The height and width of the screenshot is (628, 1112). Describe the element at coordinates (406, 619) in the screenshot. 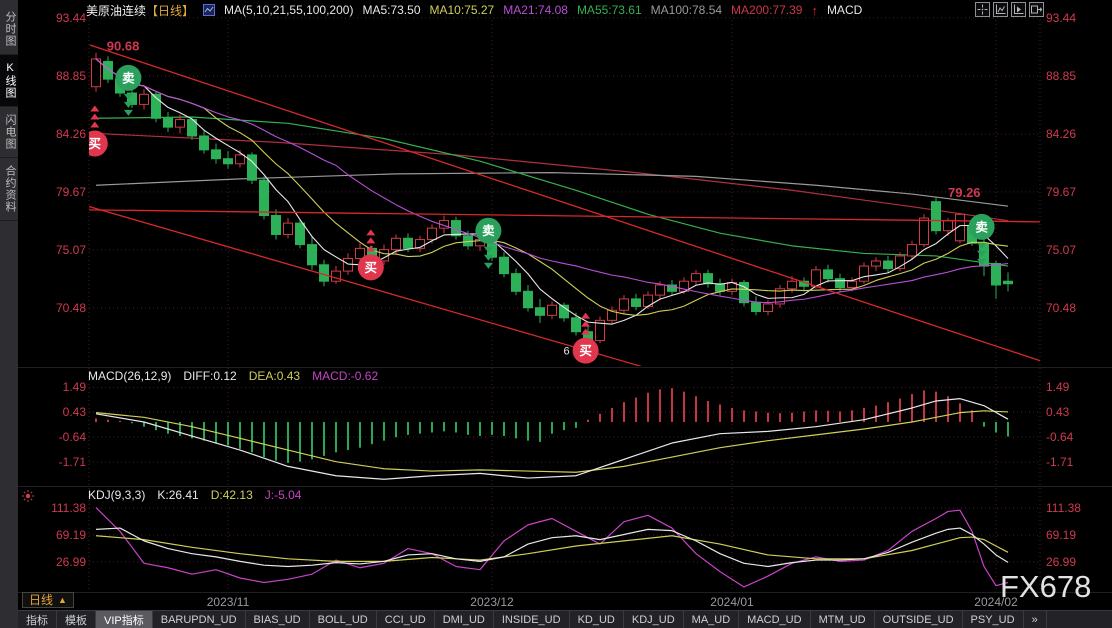

I see `indicator-tab-cci-ud: CCI_UD` at that location.